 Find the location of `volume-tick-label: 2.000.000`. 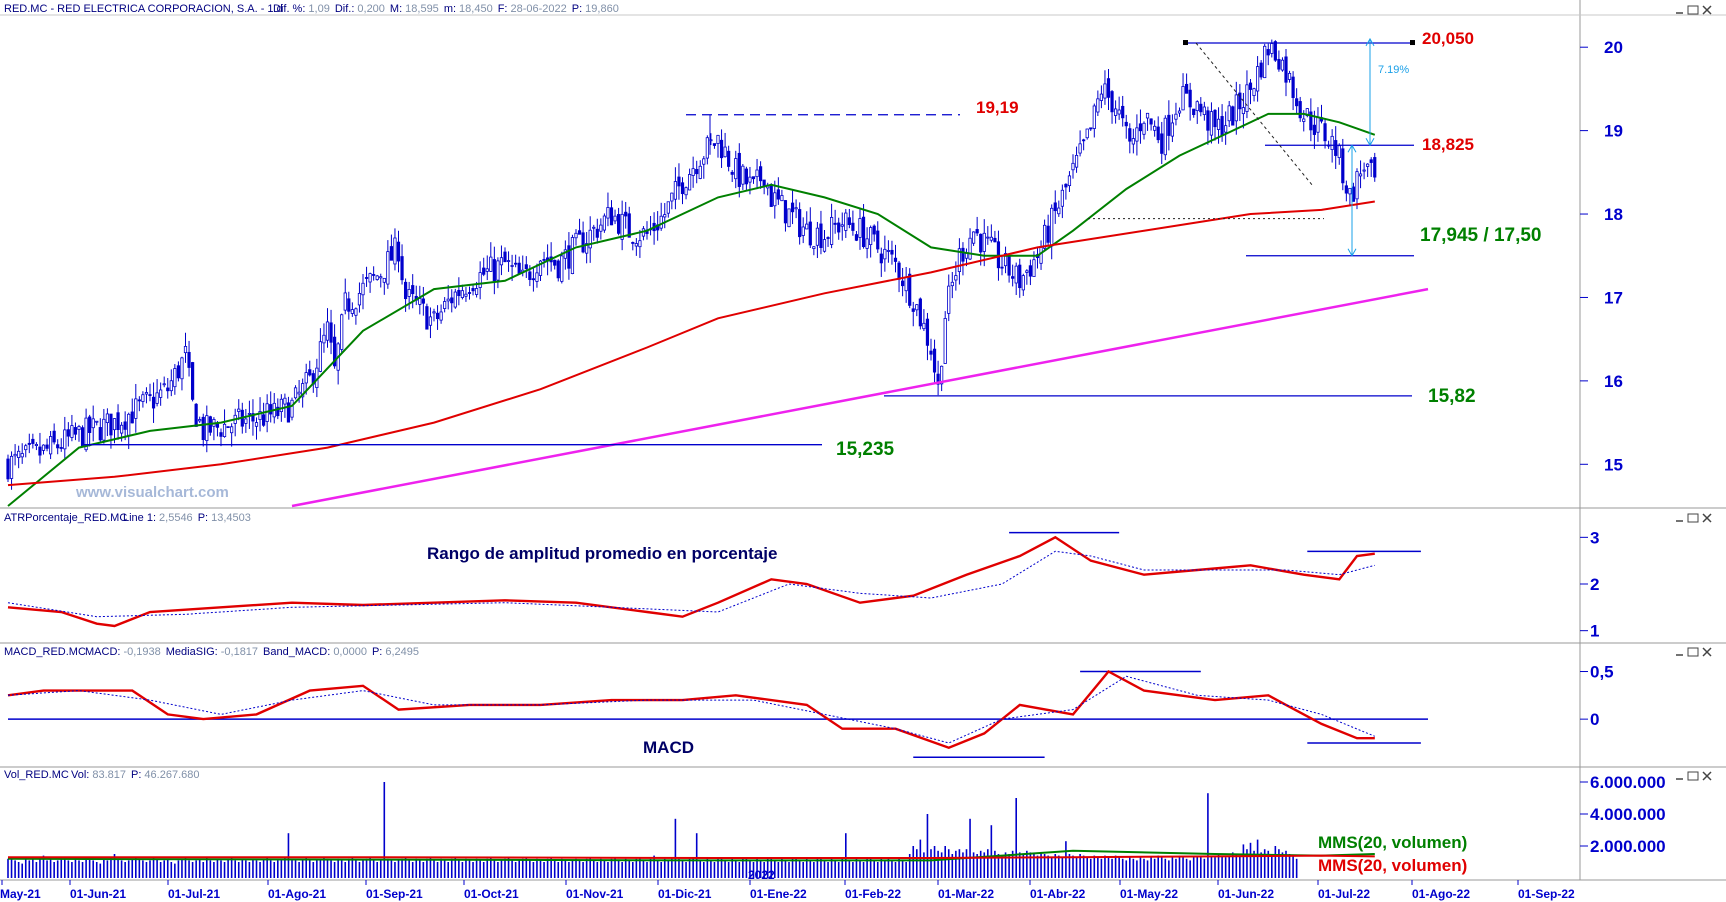

volume-tick-label: 2.000.000 is located at coordinates (1628, 846).